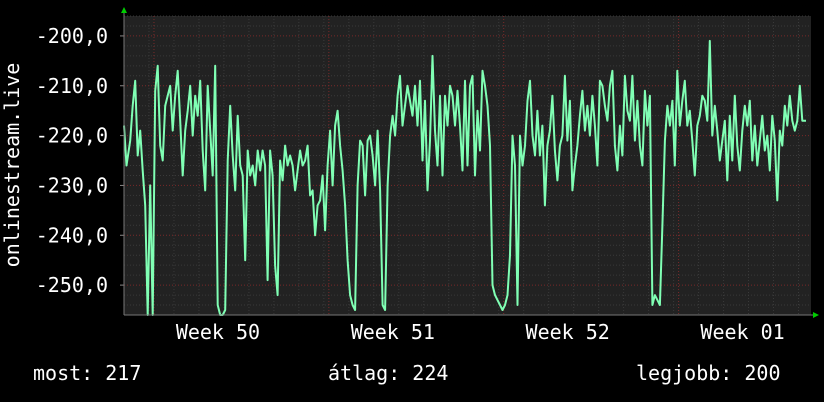 The height and width of the screenshot is (402, 824). What do you see at coordinates (742, 332) in the screenshot?
I see `x-tick-label: Week 01` at bounding box center [742, 332].